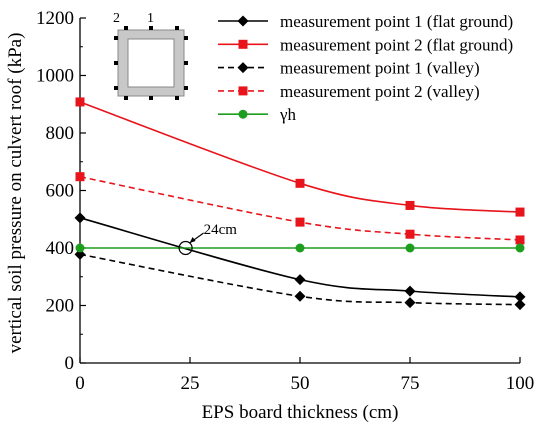 Image resolution: width=550 pixels, height=431 pixels. What do you see at coordinates (208, 239) in the screenshot?
I see `annotations: 24cm` at bounding box center [208, 239].